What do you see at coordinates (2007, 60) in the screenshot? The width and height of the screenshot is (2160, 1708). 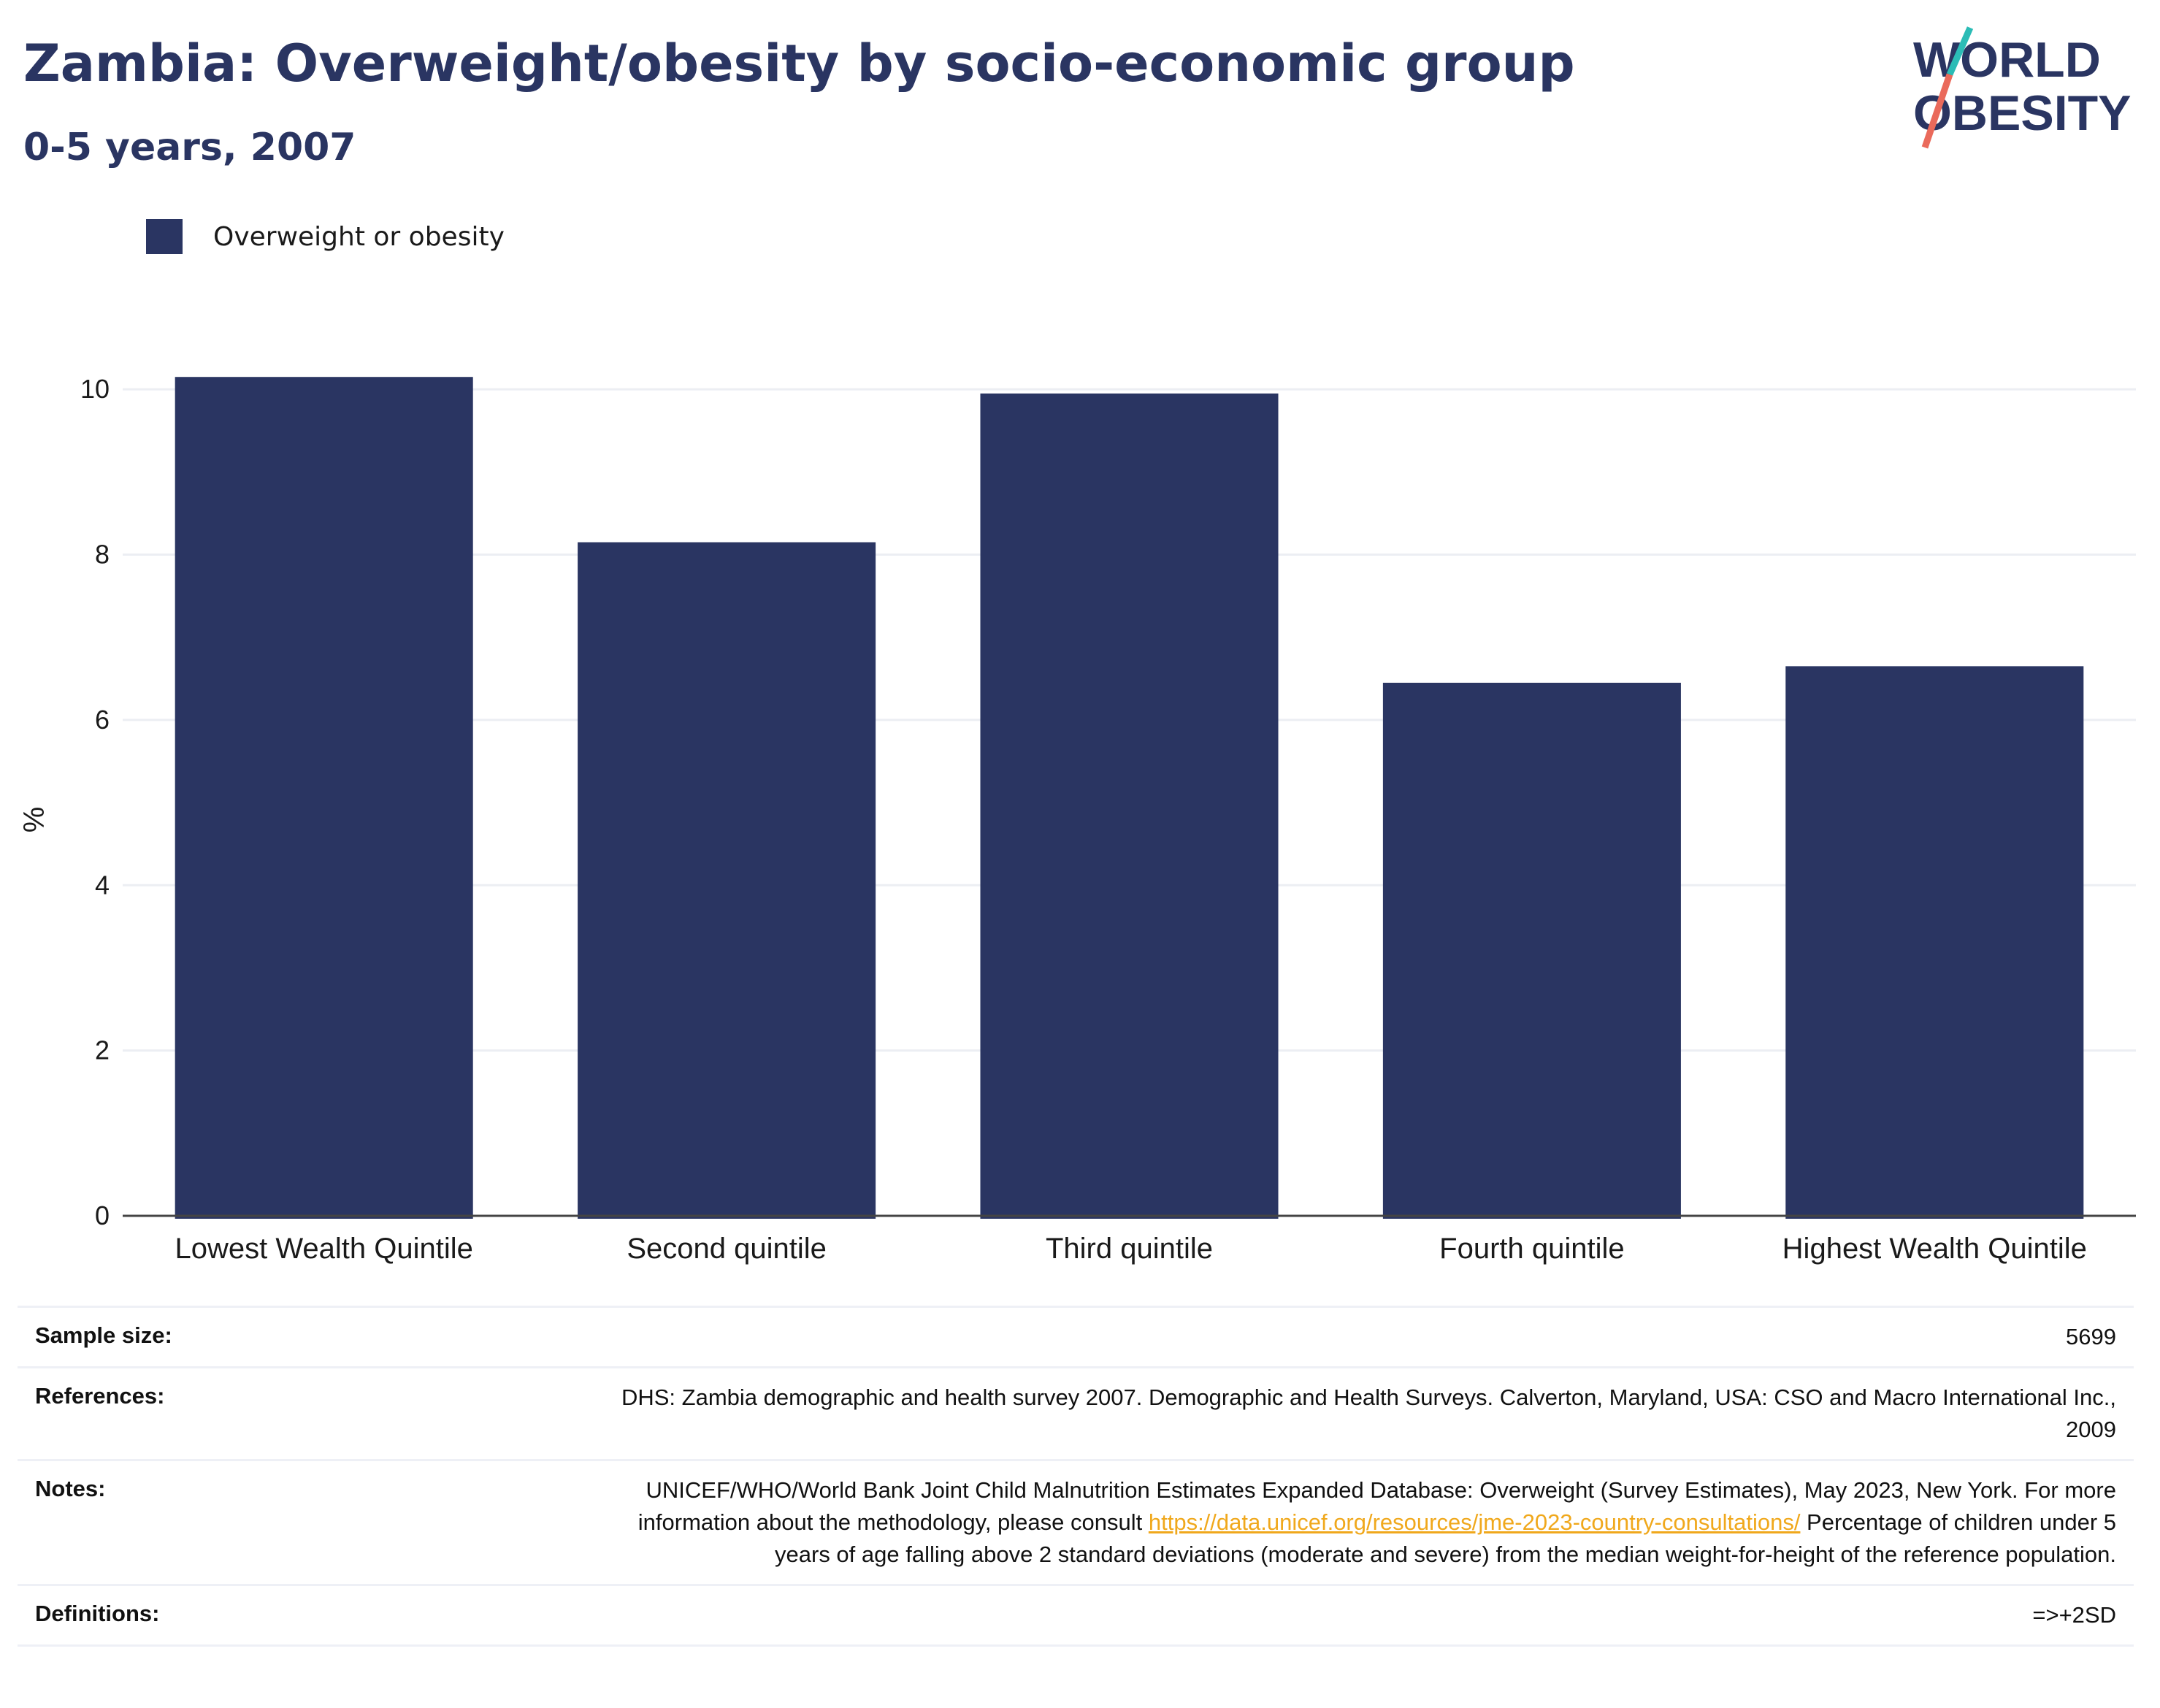 I see `logo-line-1: WORLD` at bounding box center [2007, 60].